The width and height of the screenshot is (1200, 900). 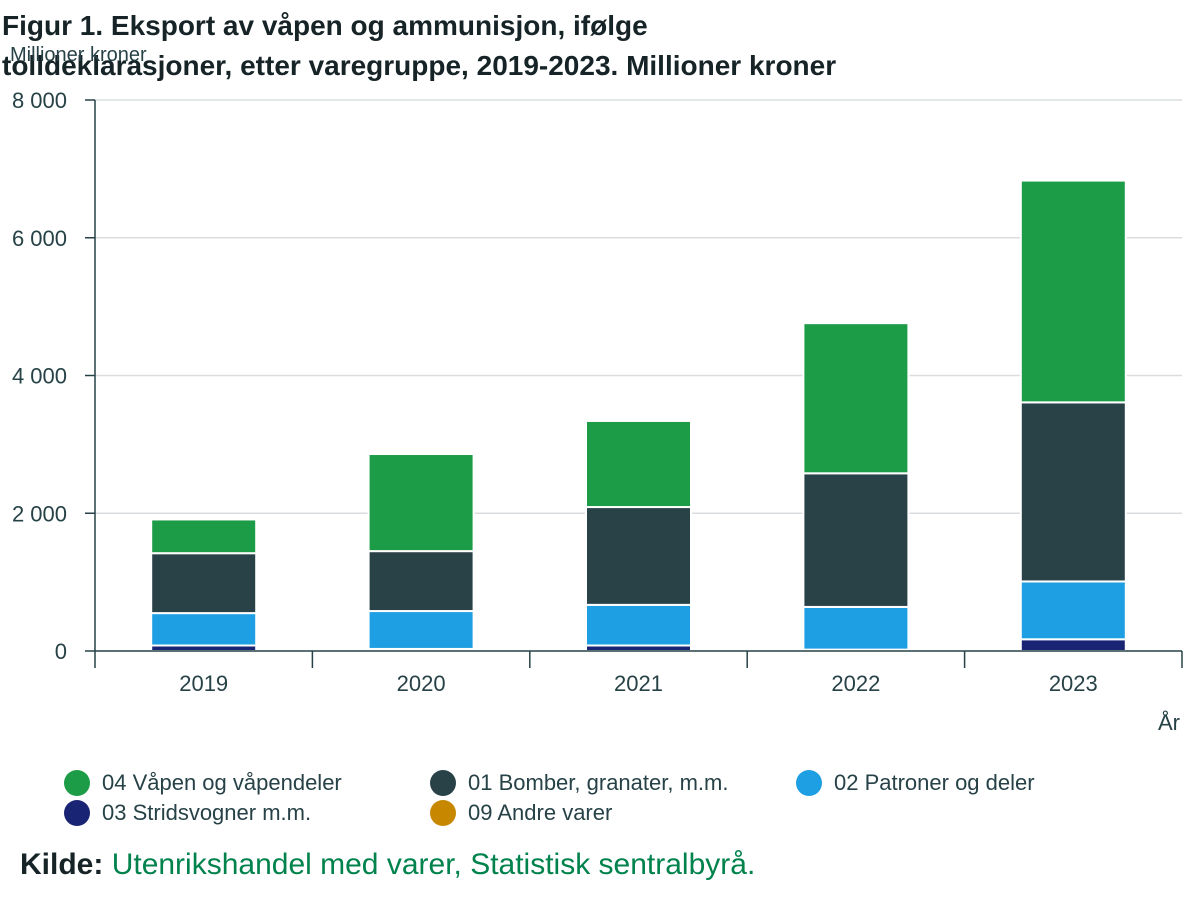 I want to click on legend-item: 01 Bomber, granater, m.m., so click(x=579, y=783).